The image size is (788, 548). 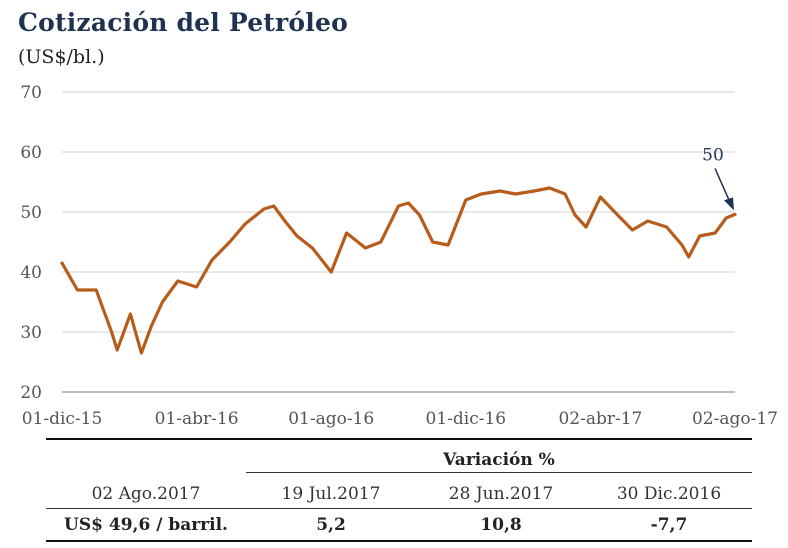 What do you see at coordinates (31, 153) in the screenshot?
I see `y-tick-label: 60` at bounding box center [31, 153].